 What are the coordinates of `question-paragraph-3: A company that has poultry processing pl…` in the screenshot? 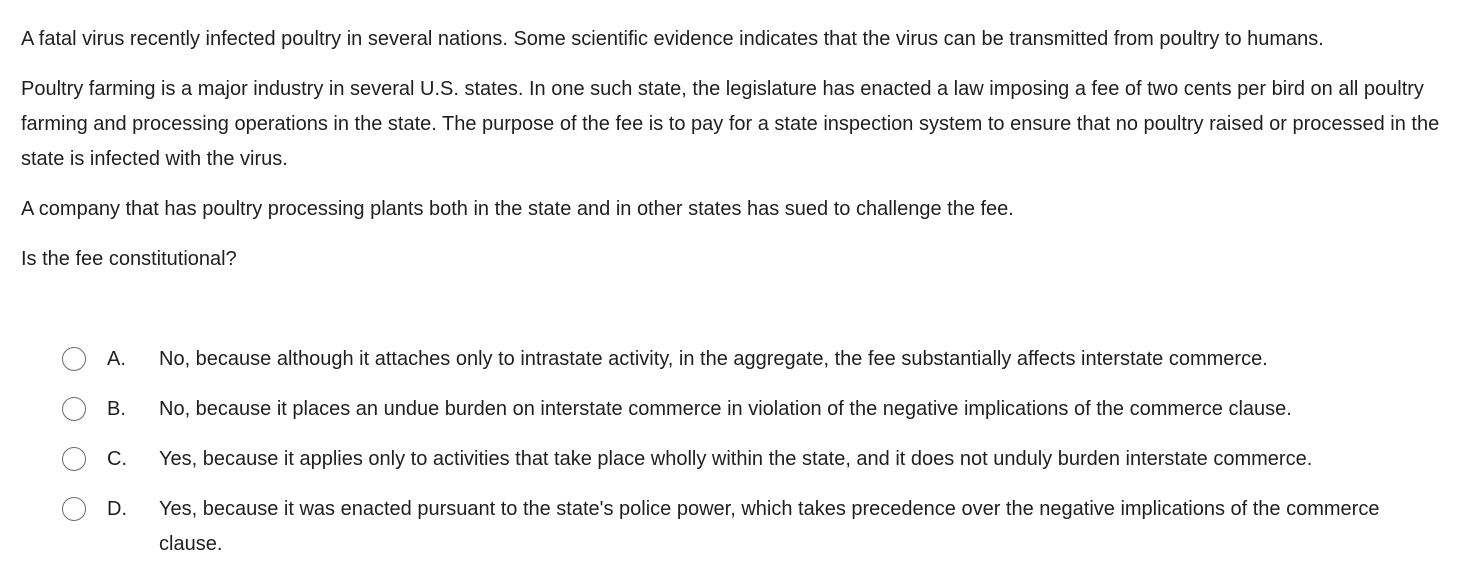 It's located at (517, 209).